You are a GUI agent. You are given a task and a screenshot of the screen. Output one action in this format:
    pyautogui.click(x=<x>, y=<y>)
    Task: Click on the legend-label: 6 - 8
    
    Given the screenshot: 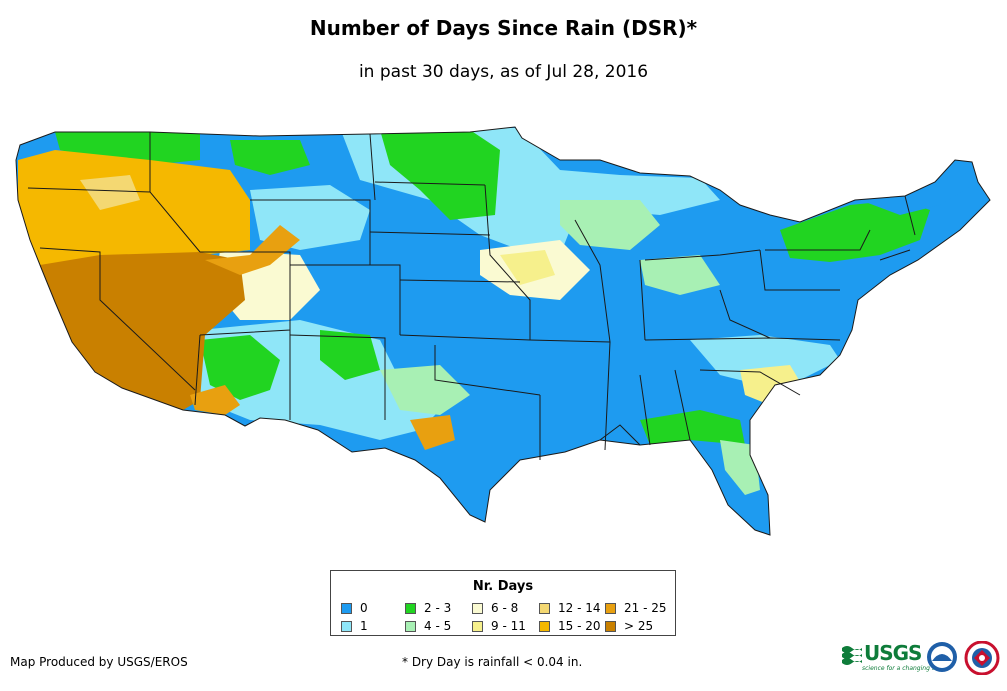 What is the action you would take?
    pyautogui.click(x=505, y=608)
    